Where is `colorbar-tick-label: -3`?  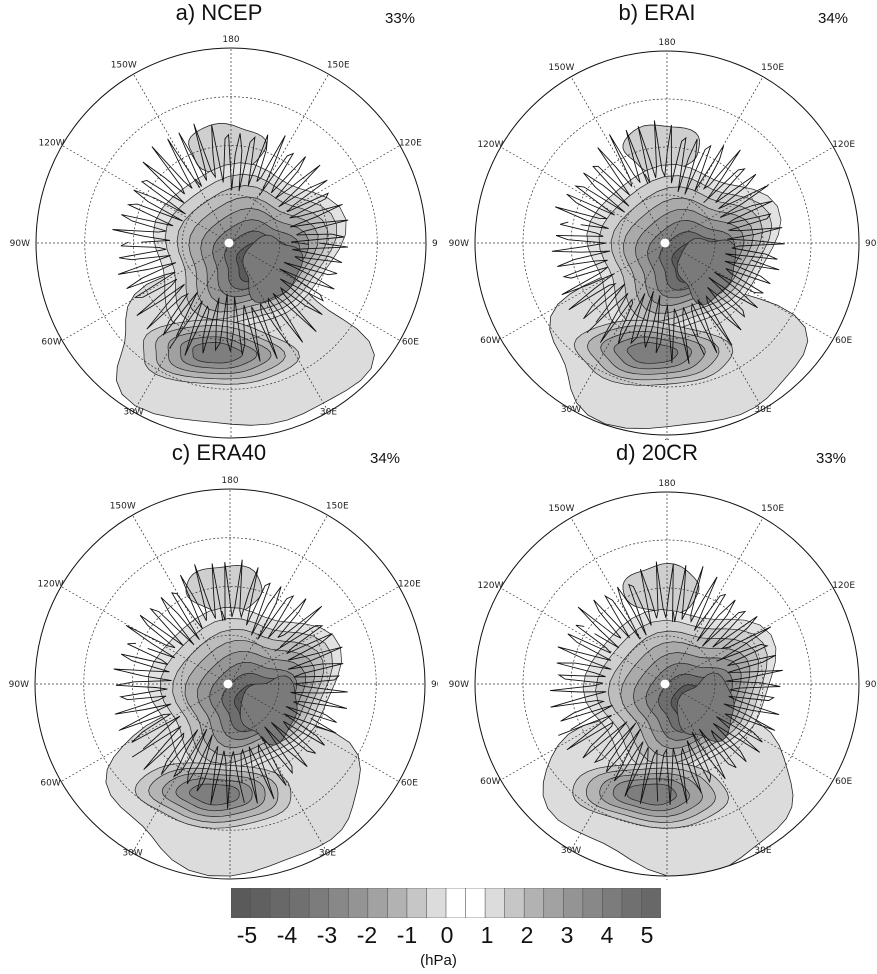 colorbar-tick-label: -3 is located at coordinates (327, 935).